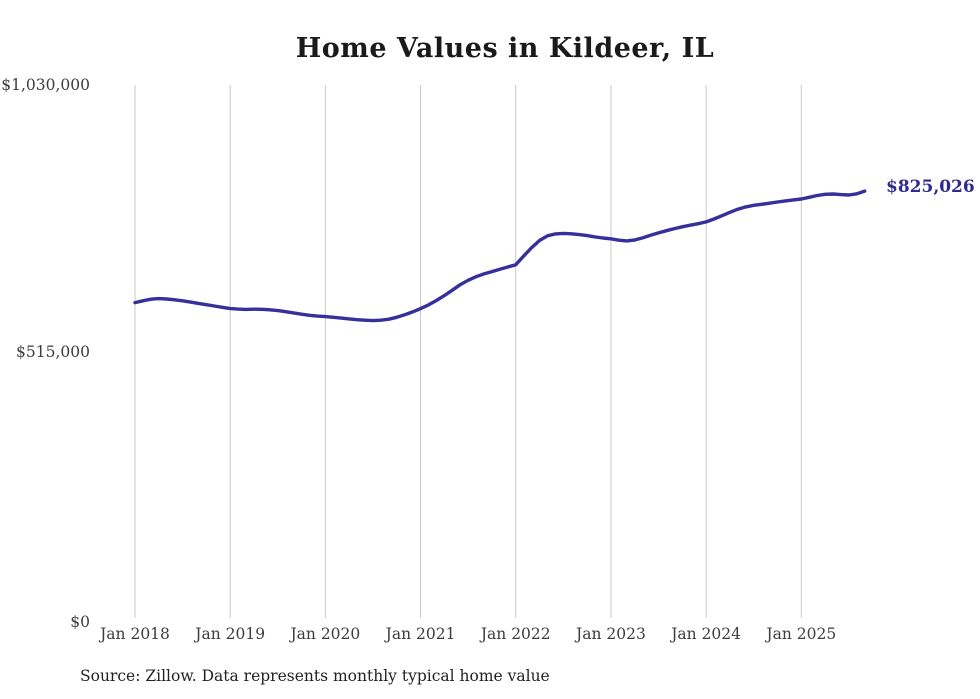  Describe the element at coordinates (500, 256) in the screenshot. I see `home-value-line` at that location.